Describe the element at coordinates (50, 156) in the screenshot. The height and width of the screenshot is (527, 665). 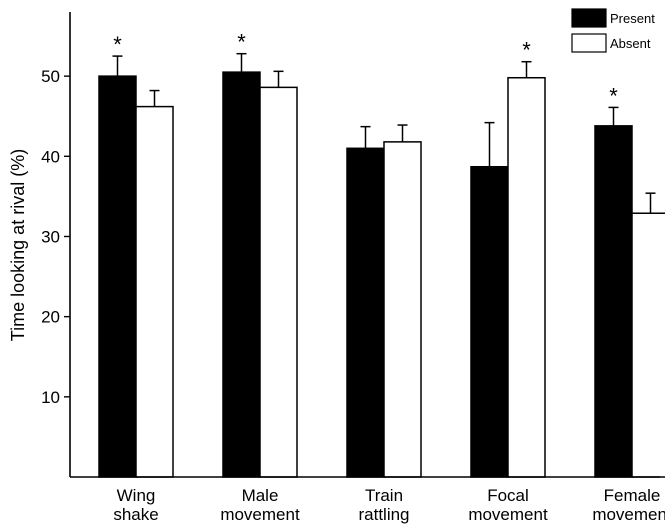
I see `y-tick-label-3: 40` at that location.